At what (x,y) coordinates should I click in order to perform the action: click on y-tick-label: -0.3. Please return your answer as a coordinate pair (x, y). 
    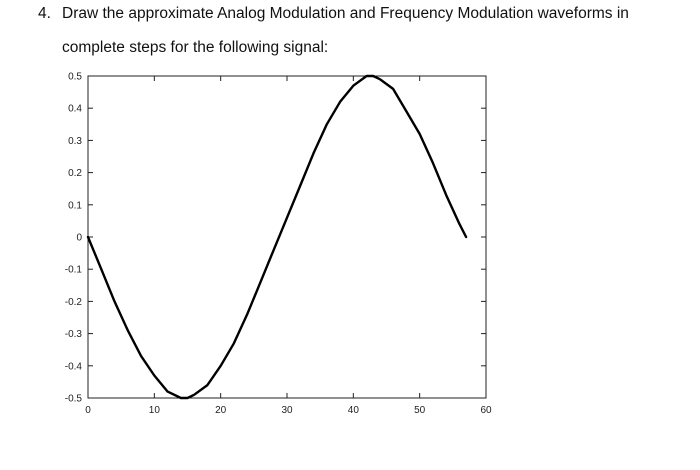
    Looking at the image, I should click on (74, 334).